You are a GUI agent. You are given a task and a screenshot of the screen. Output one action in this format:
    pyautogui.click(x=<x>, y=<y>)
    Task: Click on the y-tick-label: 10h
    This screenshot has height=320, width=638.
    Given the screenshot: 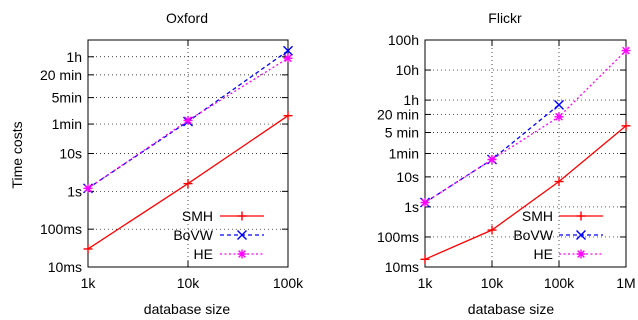 What is the action you would take?
    pyautogui.click(x=407, y=70)
    